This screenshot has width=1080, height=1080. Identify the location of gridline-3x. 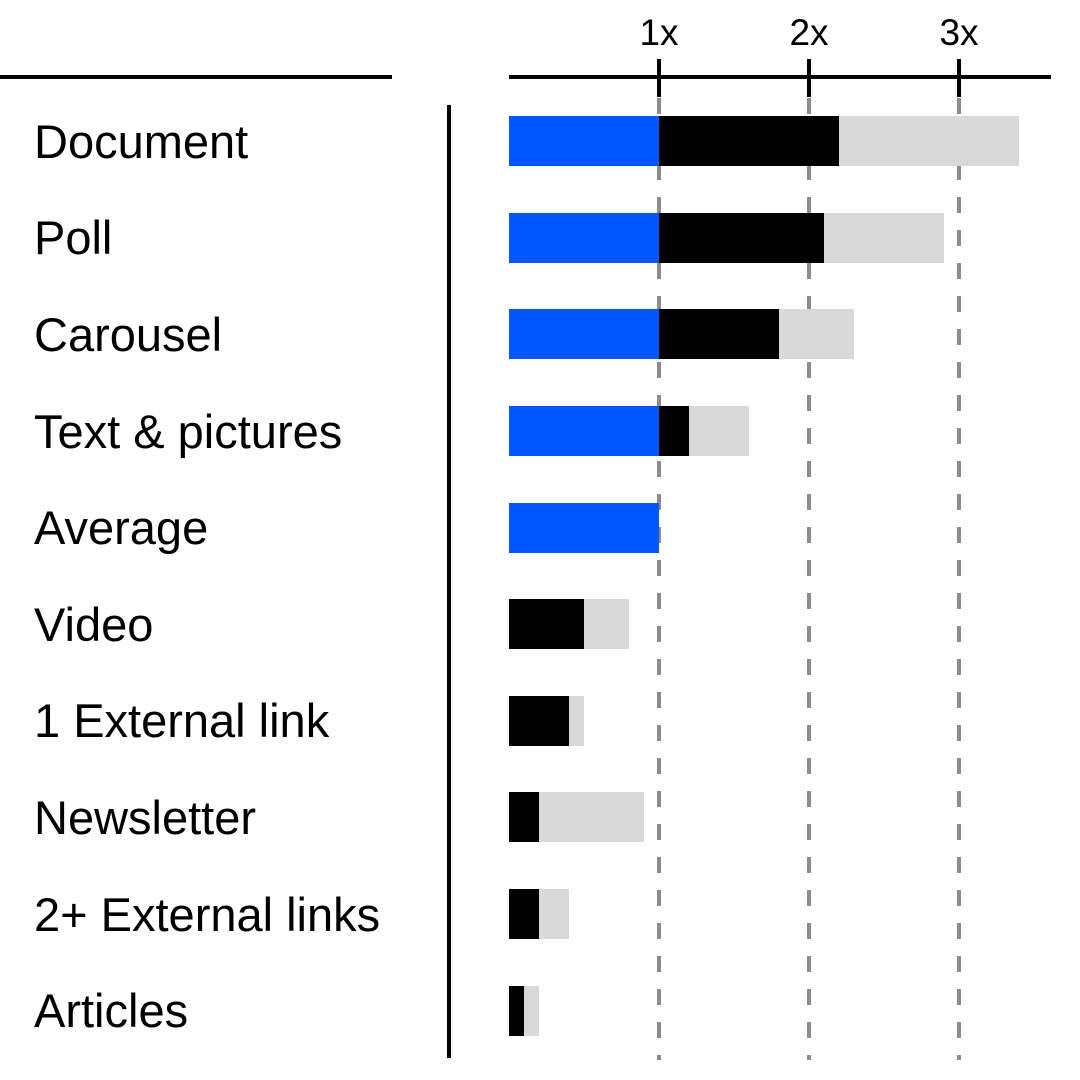
(959, 579).